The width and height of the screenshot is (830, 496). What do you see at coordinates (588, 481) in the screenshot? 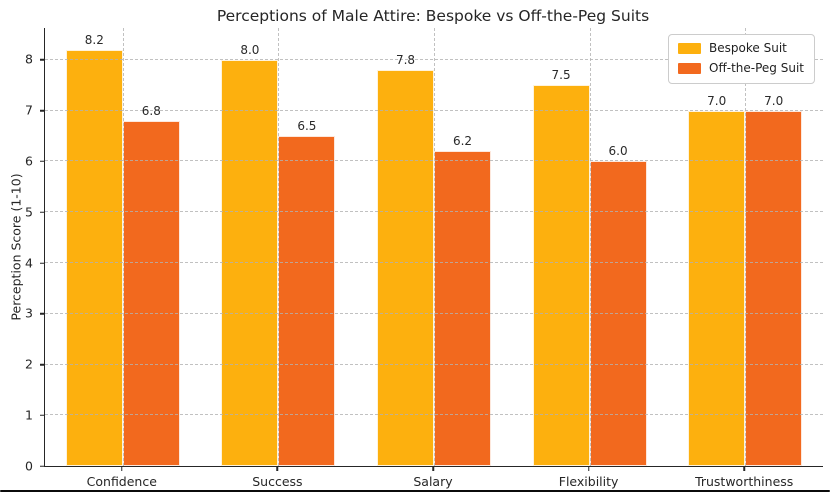
I see `x-tick-label: Flexibility` at bounding box center [588, 481].